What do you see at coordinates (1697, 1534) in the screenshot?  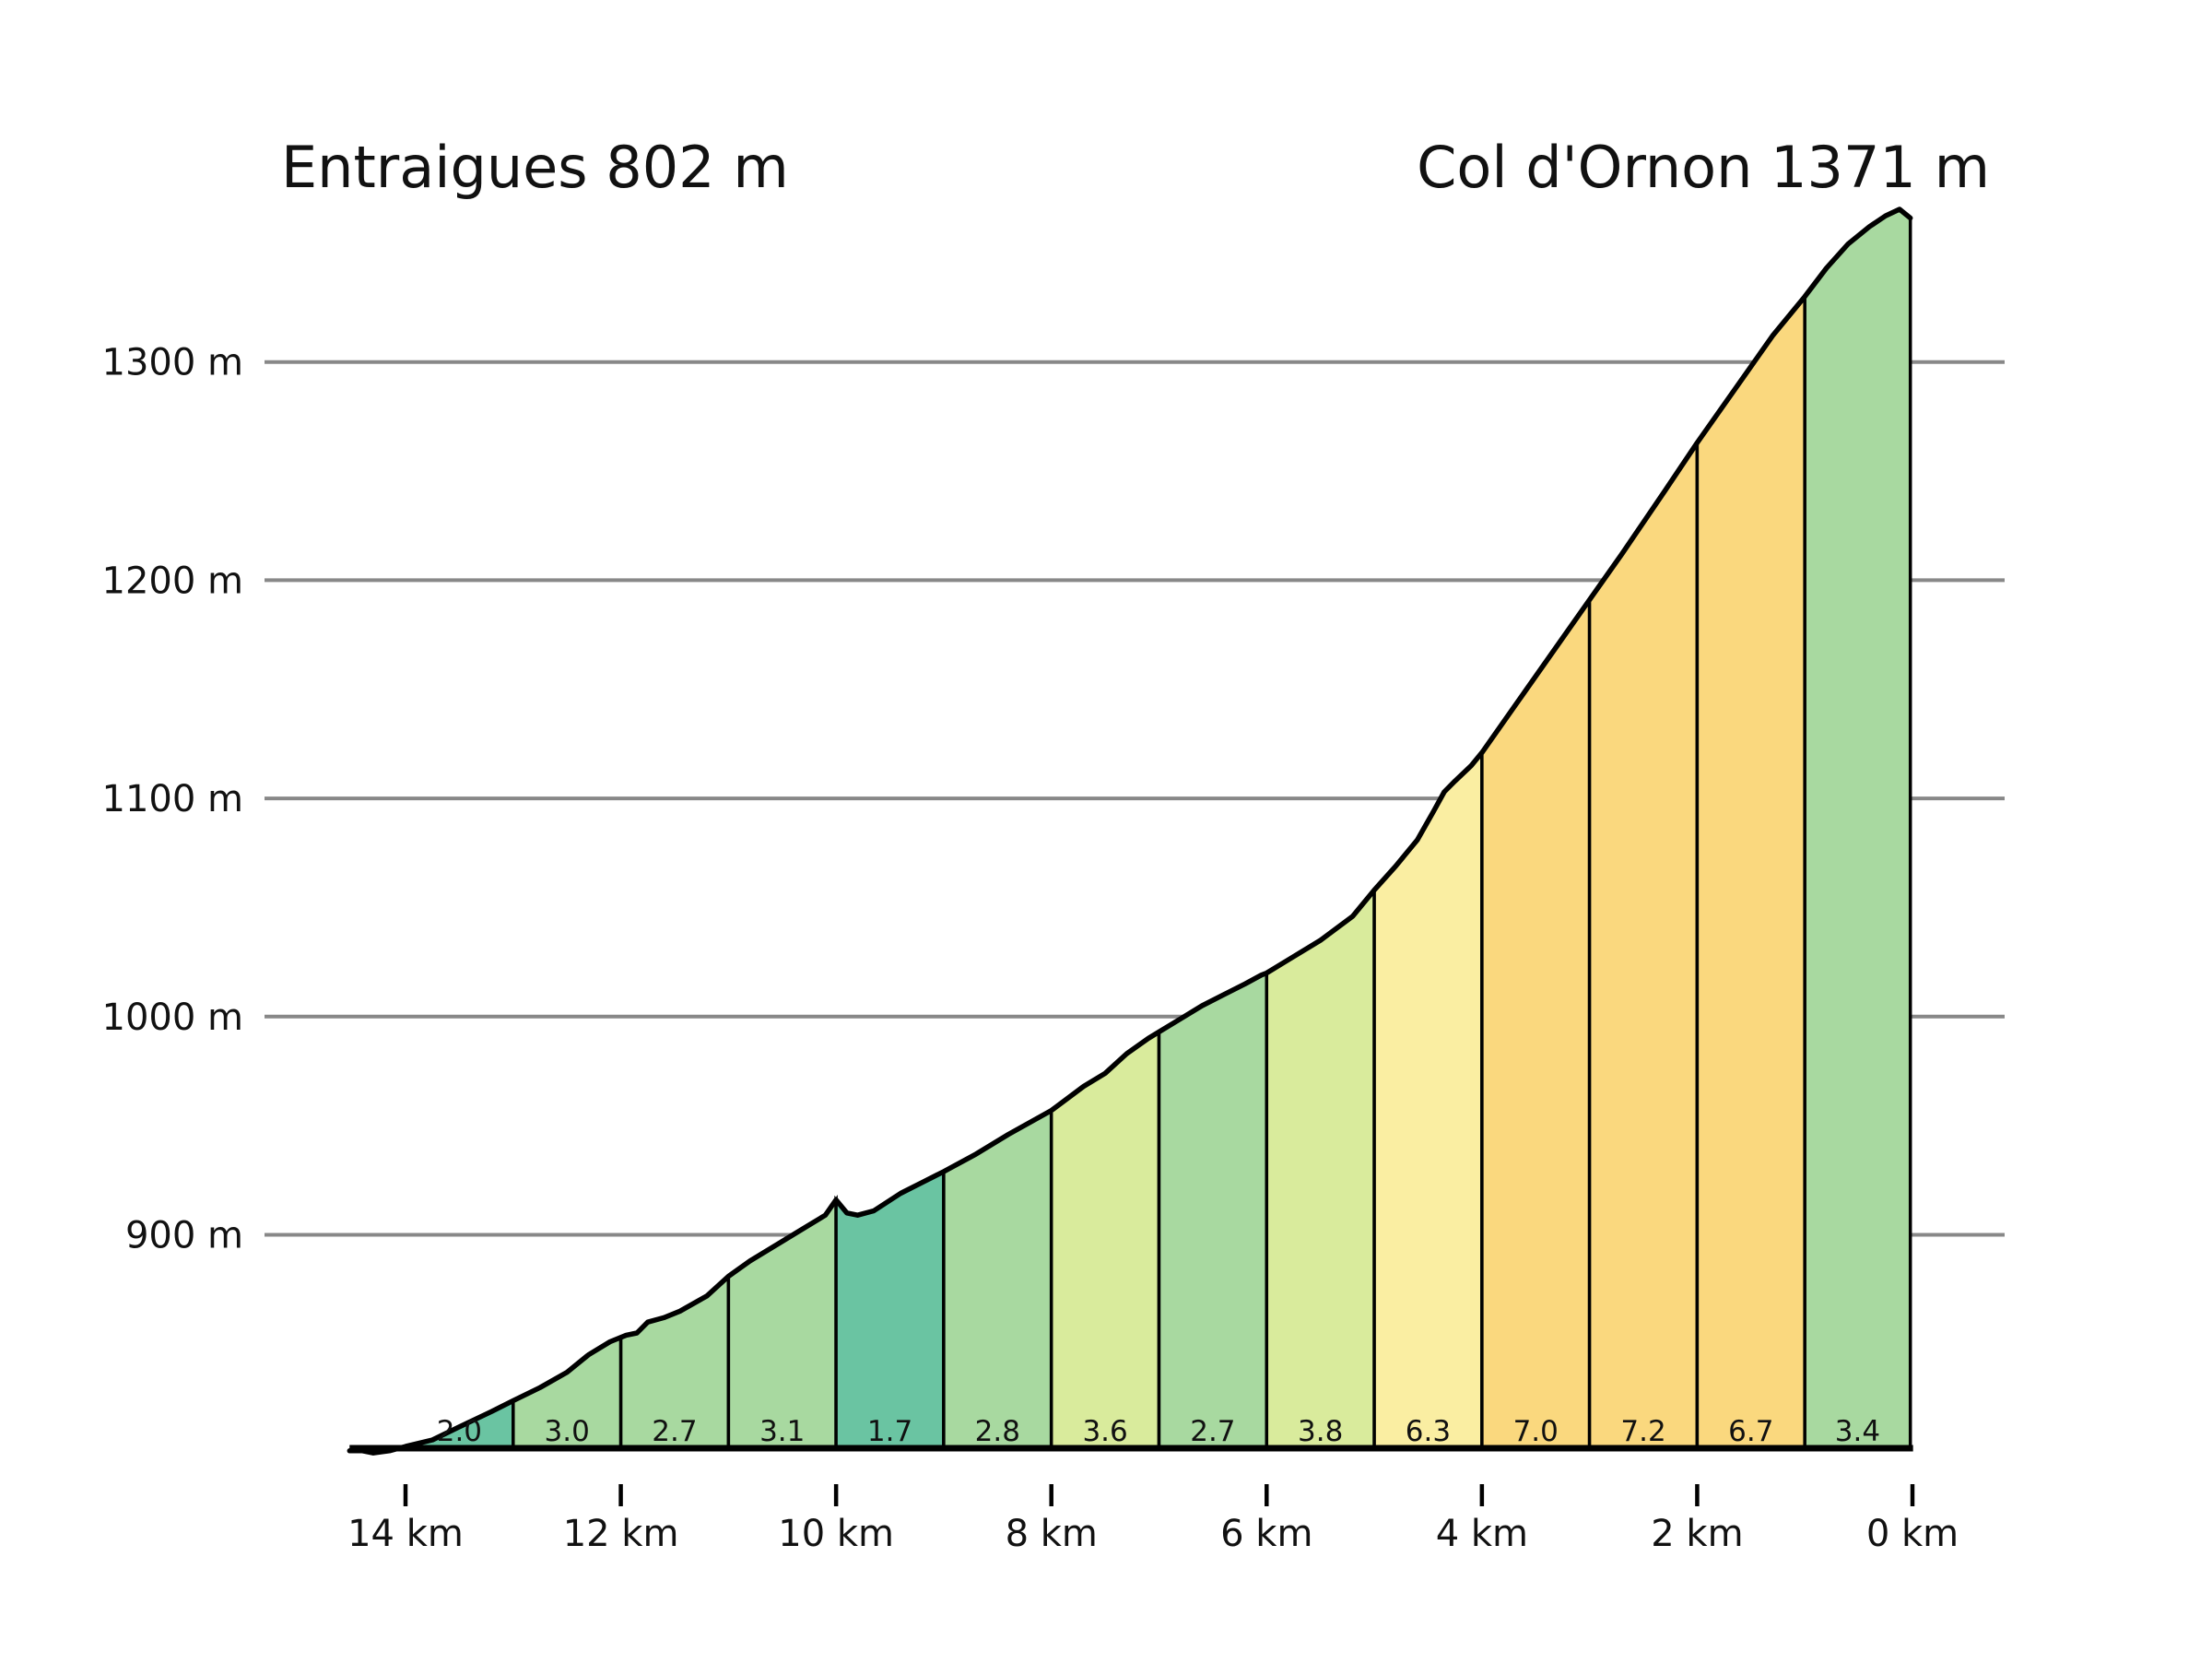 I see `x-axis-label-2km: 2 km` at bounding box center [1697, 1534].